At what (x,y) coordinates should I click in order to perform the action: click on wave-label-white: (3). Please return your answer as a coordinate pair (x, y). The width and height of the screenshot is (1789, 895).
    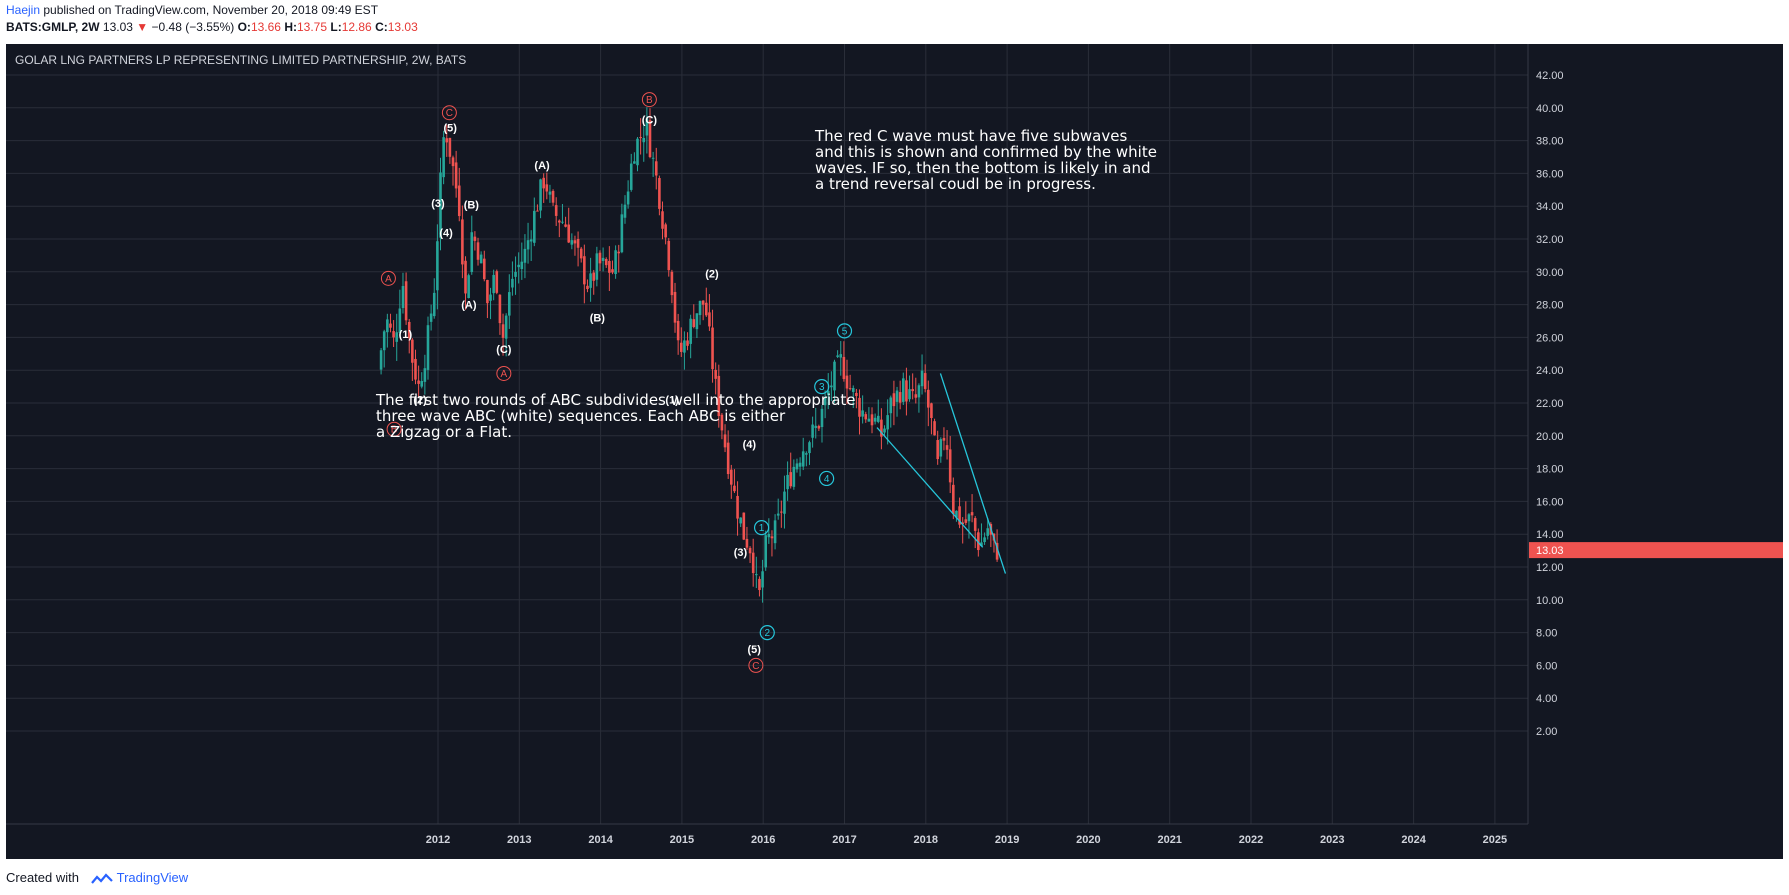
    Looking at the image, I should click on (741, 553).